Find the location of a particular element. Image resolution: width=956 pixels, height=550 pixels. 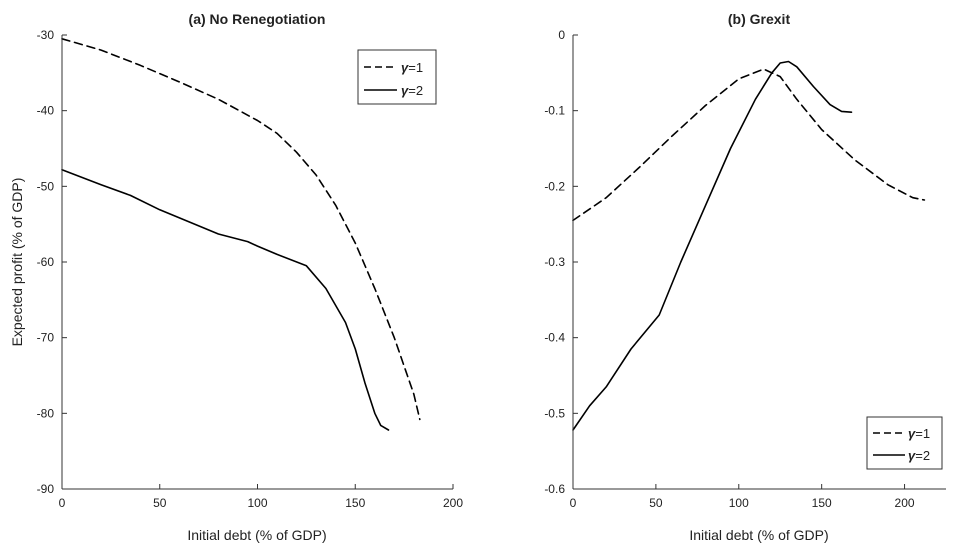

panel-a-x-tick-label: 50 is located at coordinates (160, 503).